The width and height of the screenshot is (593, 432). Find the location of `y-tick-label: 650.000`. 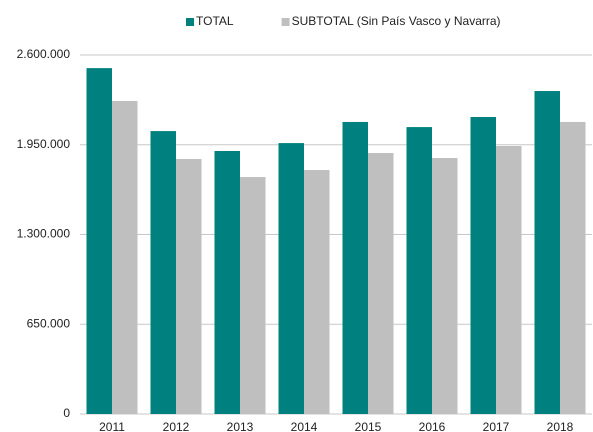

y-tick-label: 650.000 is located at coordinates (49, 323).